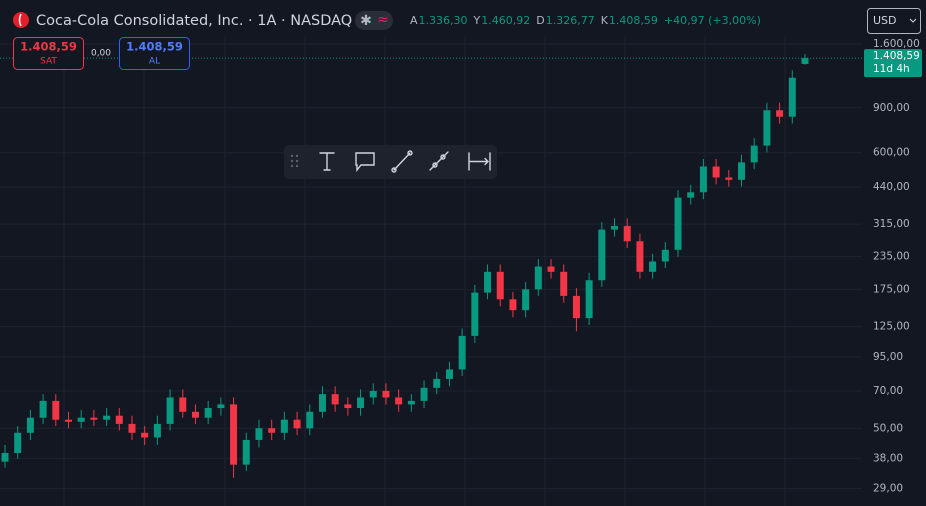  What do you see at coordinates (891, 257) in the screenshot?
I see `y-tick-label: 235,00` at bounding box center [891, 257].